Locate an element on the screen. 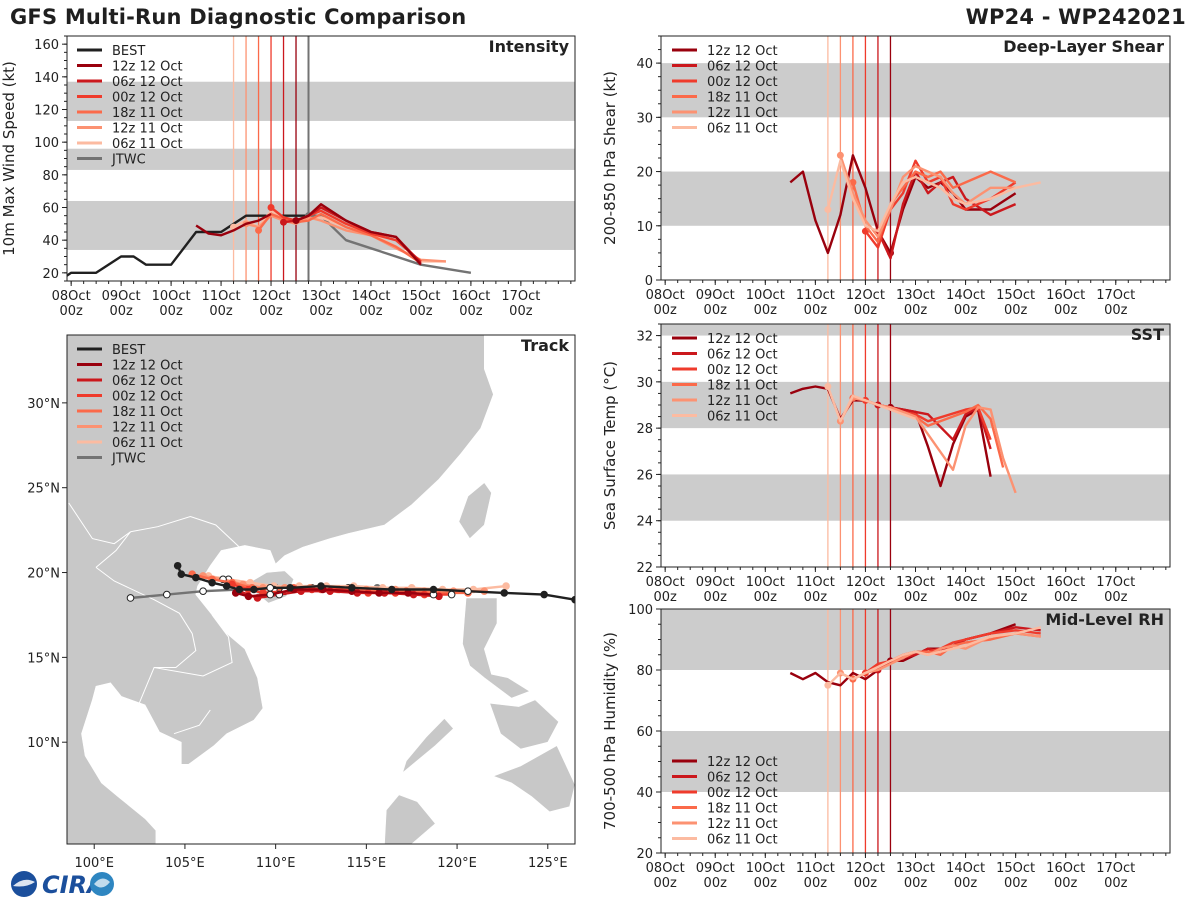 This screenshot has height=900, width=1200. shear-init-point is located at coordinates (828, 210).